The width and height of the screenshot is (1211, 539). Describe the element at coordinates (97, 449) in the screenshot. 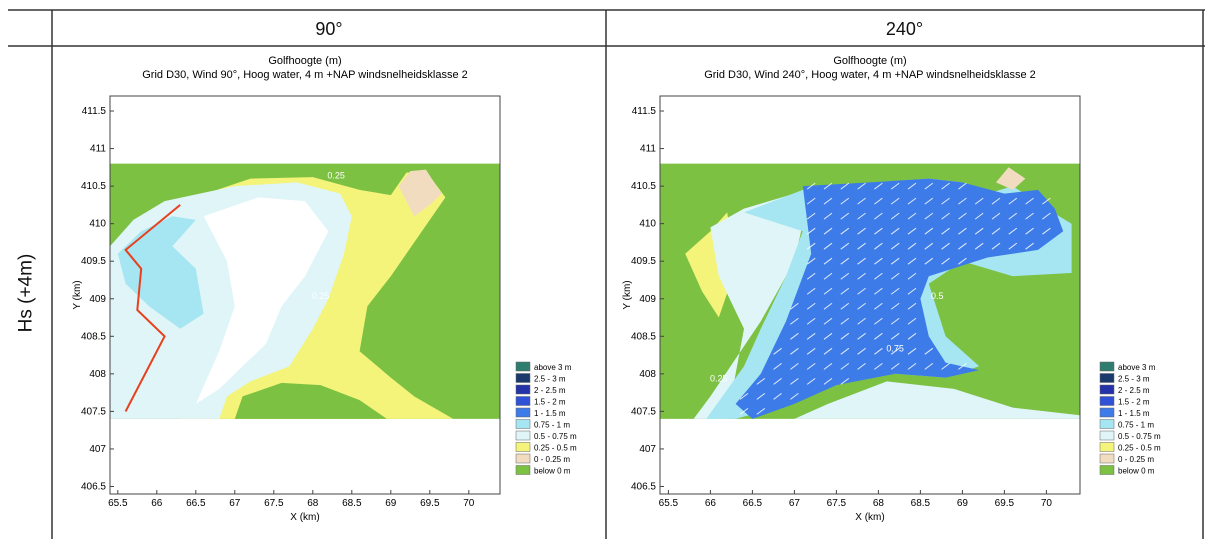

I see `y-tick-label: 407` at that location.